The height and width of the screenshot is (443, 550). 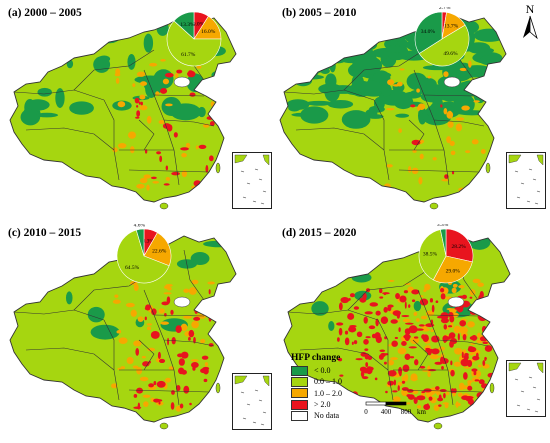 What do you see at coordinates (450, 54) in the screenshot?
I see `pie-label-c0to1: 49.6%` at bounding box center [450, 54].